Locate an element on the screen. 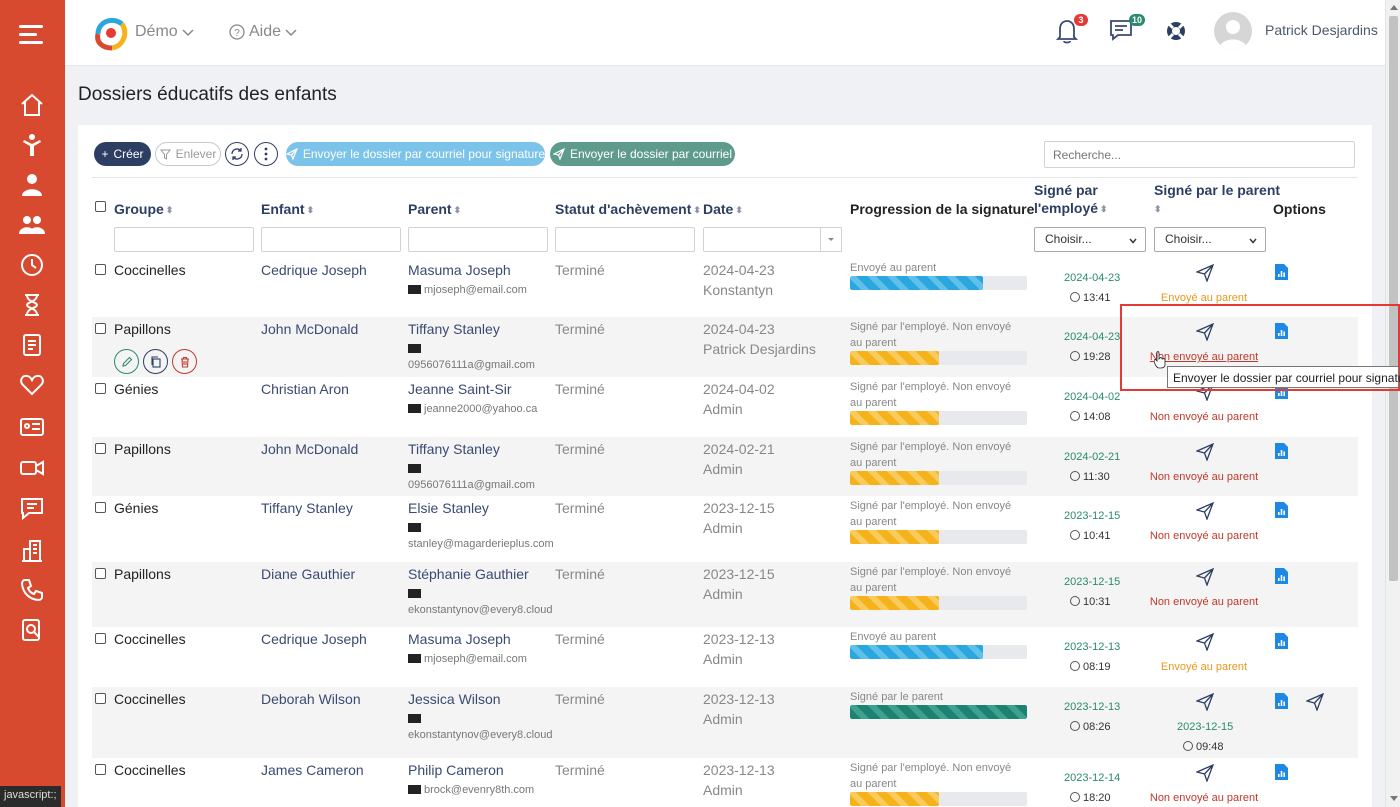  filter-group is located at coordinates (184, 239).